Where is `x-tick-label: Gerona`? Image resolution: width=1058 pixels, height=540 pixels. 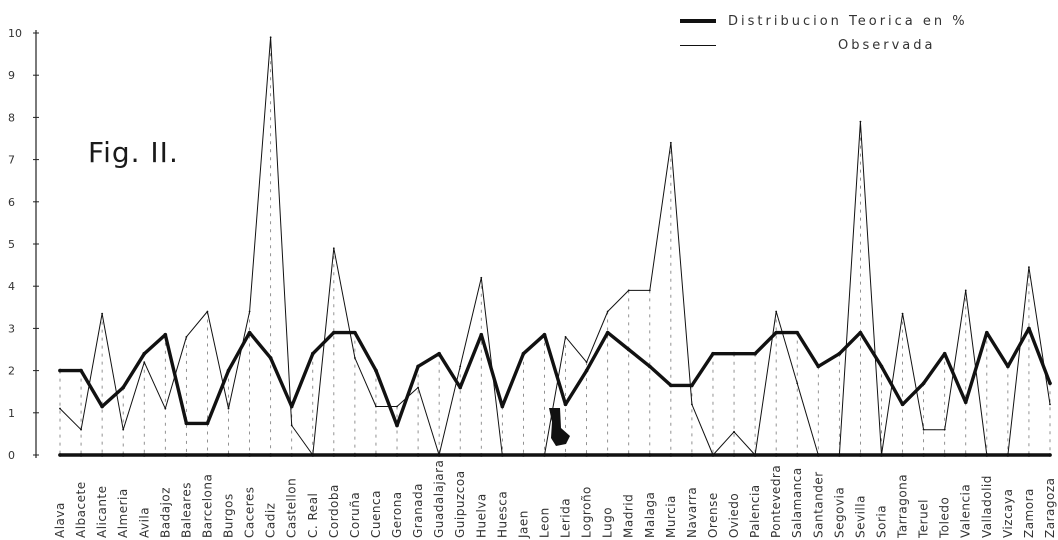 x-tick-label: Gerona is located at coordinates (397, 514).